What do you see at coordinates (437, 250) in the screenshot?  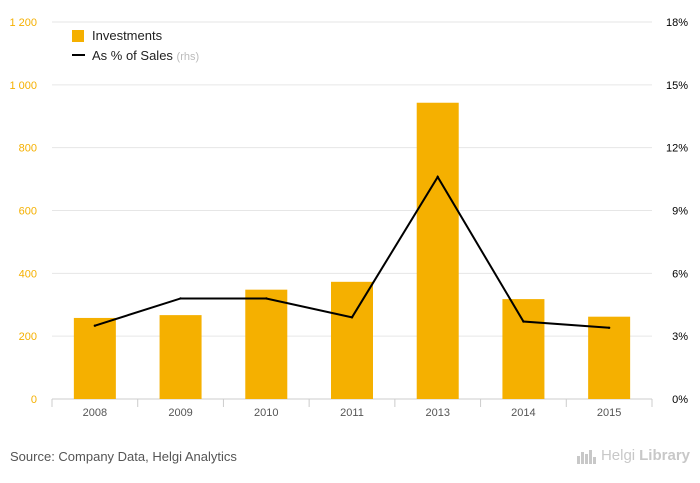 I see `bar-2013` at bounding box center [437, 250].